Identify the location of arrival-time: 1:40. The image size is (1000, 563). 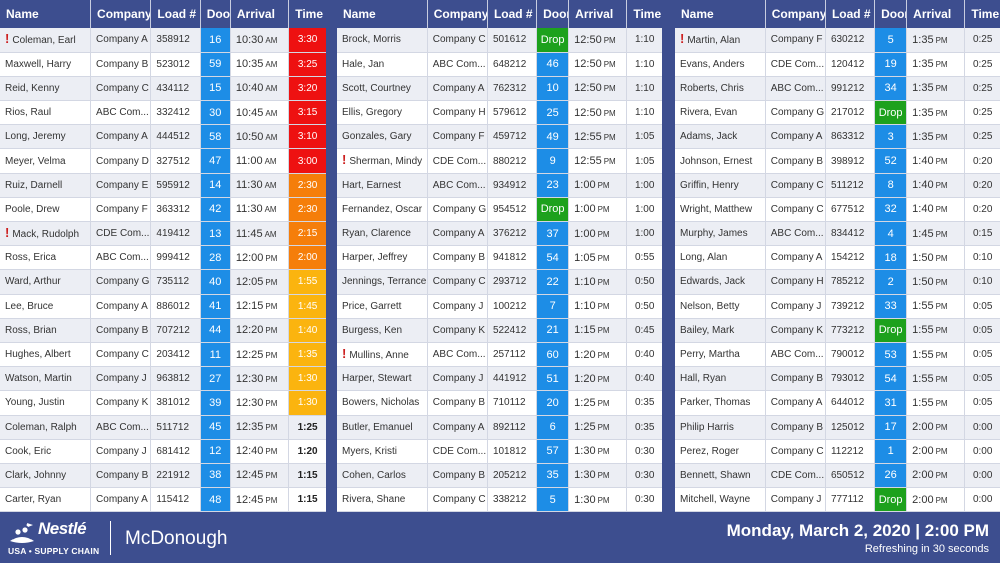
(923, 209).